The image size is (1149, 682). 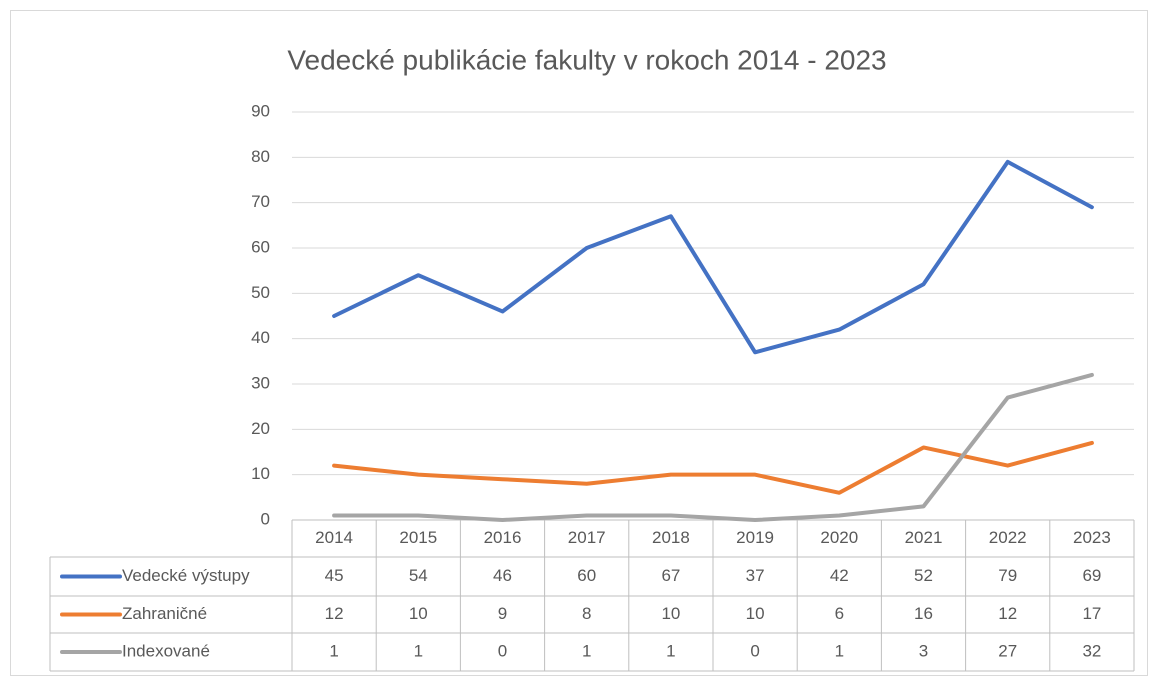 What do you see at coordinates (586, 575) in the screenshot?
I see `table-value: 60` at bounding box center [586, 575].